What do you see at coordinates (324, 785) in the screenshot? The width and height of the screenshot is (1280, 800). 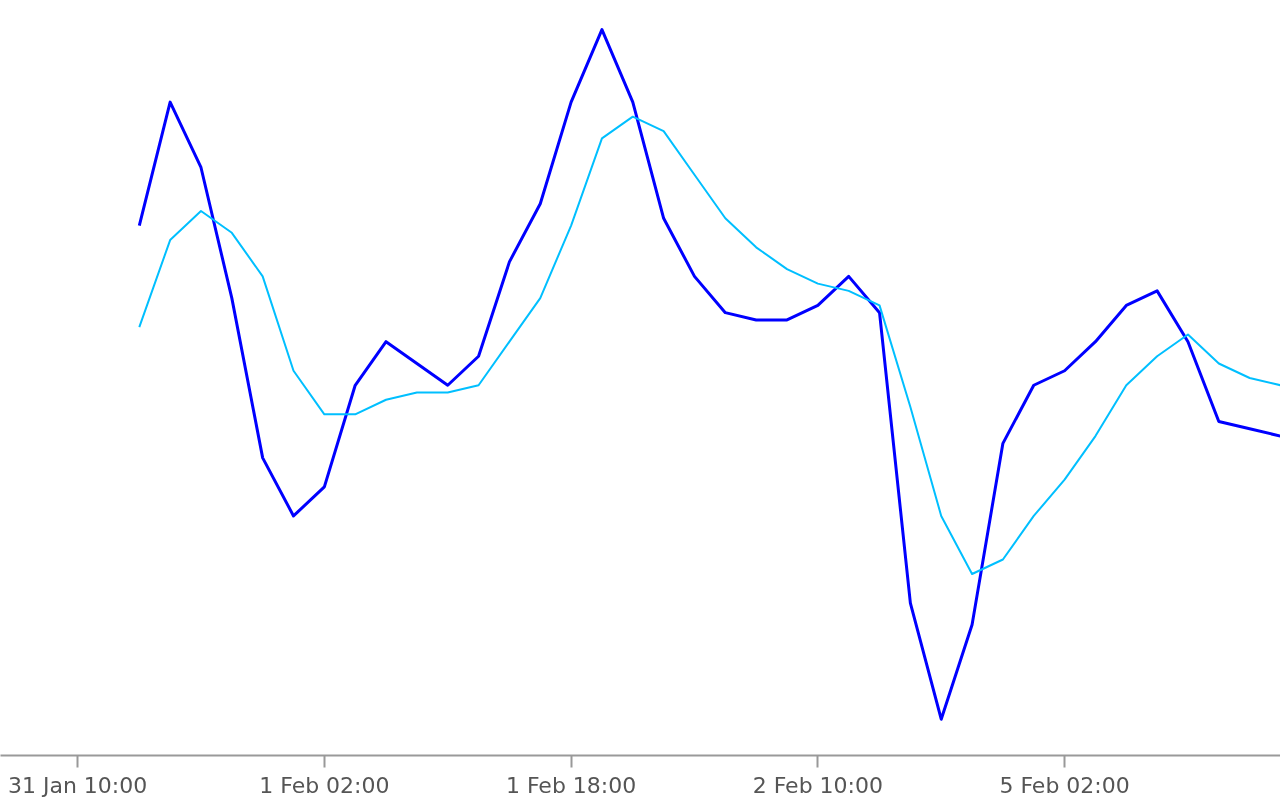 I see `x-tick-label: 1 Feb 02:00` at bounding box center [324, 785].